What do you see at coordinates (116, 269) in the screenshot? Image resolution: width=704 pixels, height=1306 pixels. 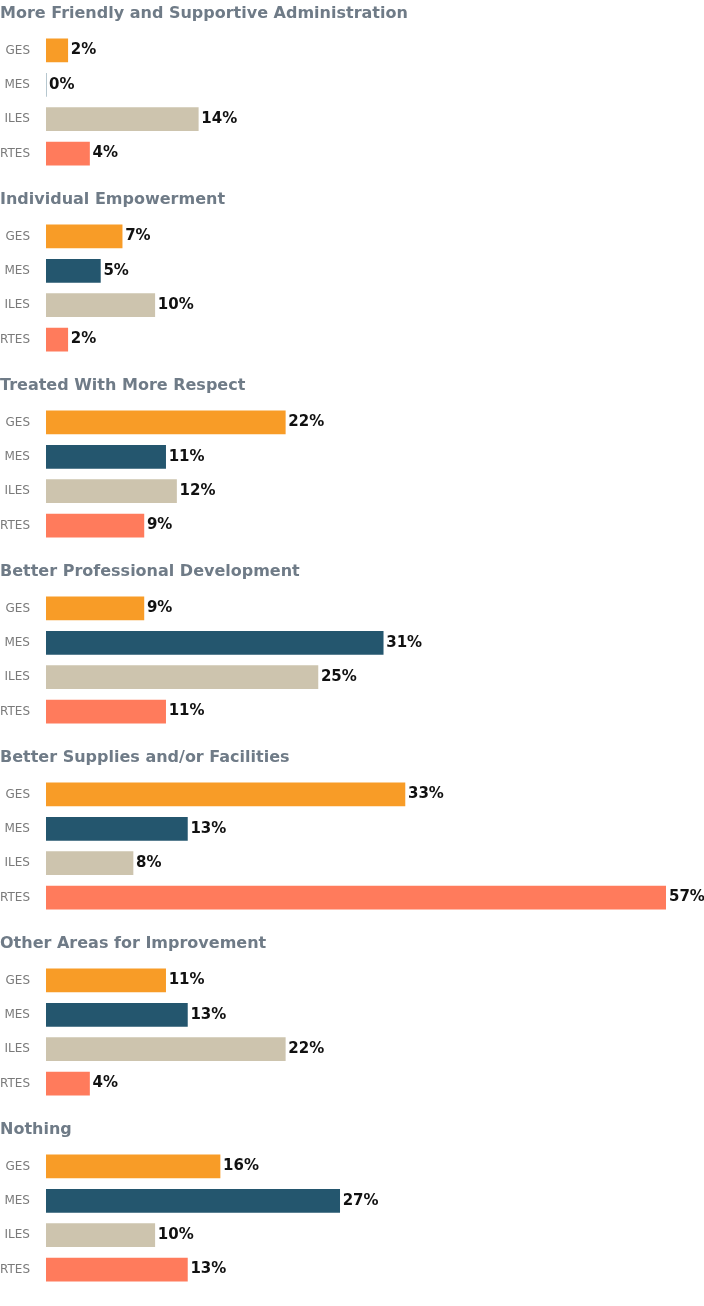 I see `data-label: 5%` at bounding box center [116, 269].